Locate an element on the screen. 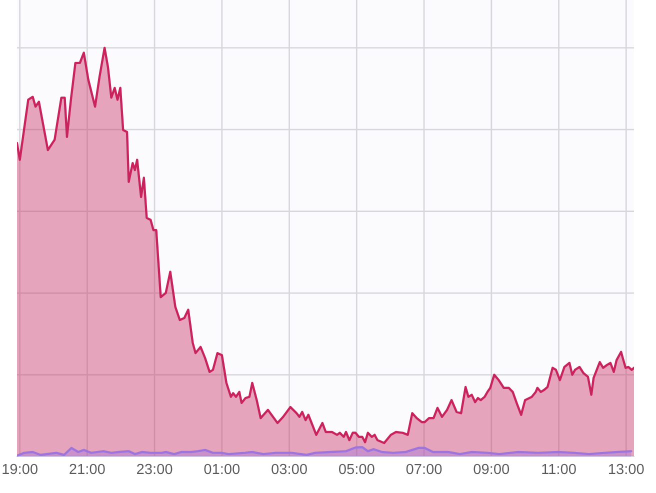 Image resolution: width=656 pixels, height=493 pixels. x-tick-label: 09:00 is located at coordinates (492, 469).